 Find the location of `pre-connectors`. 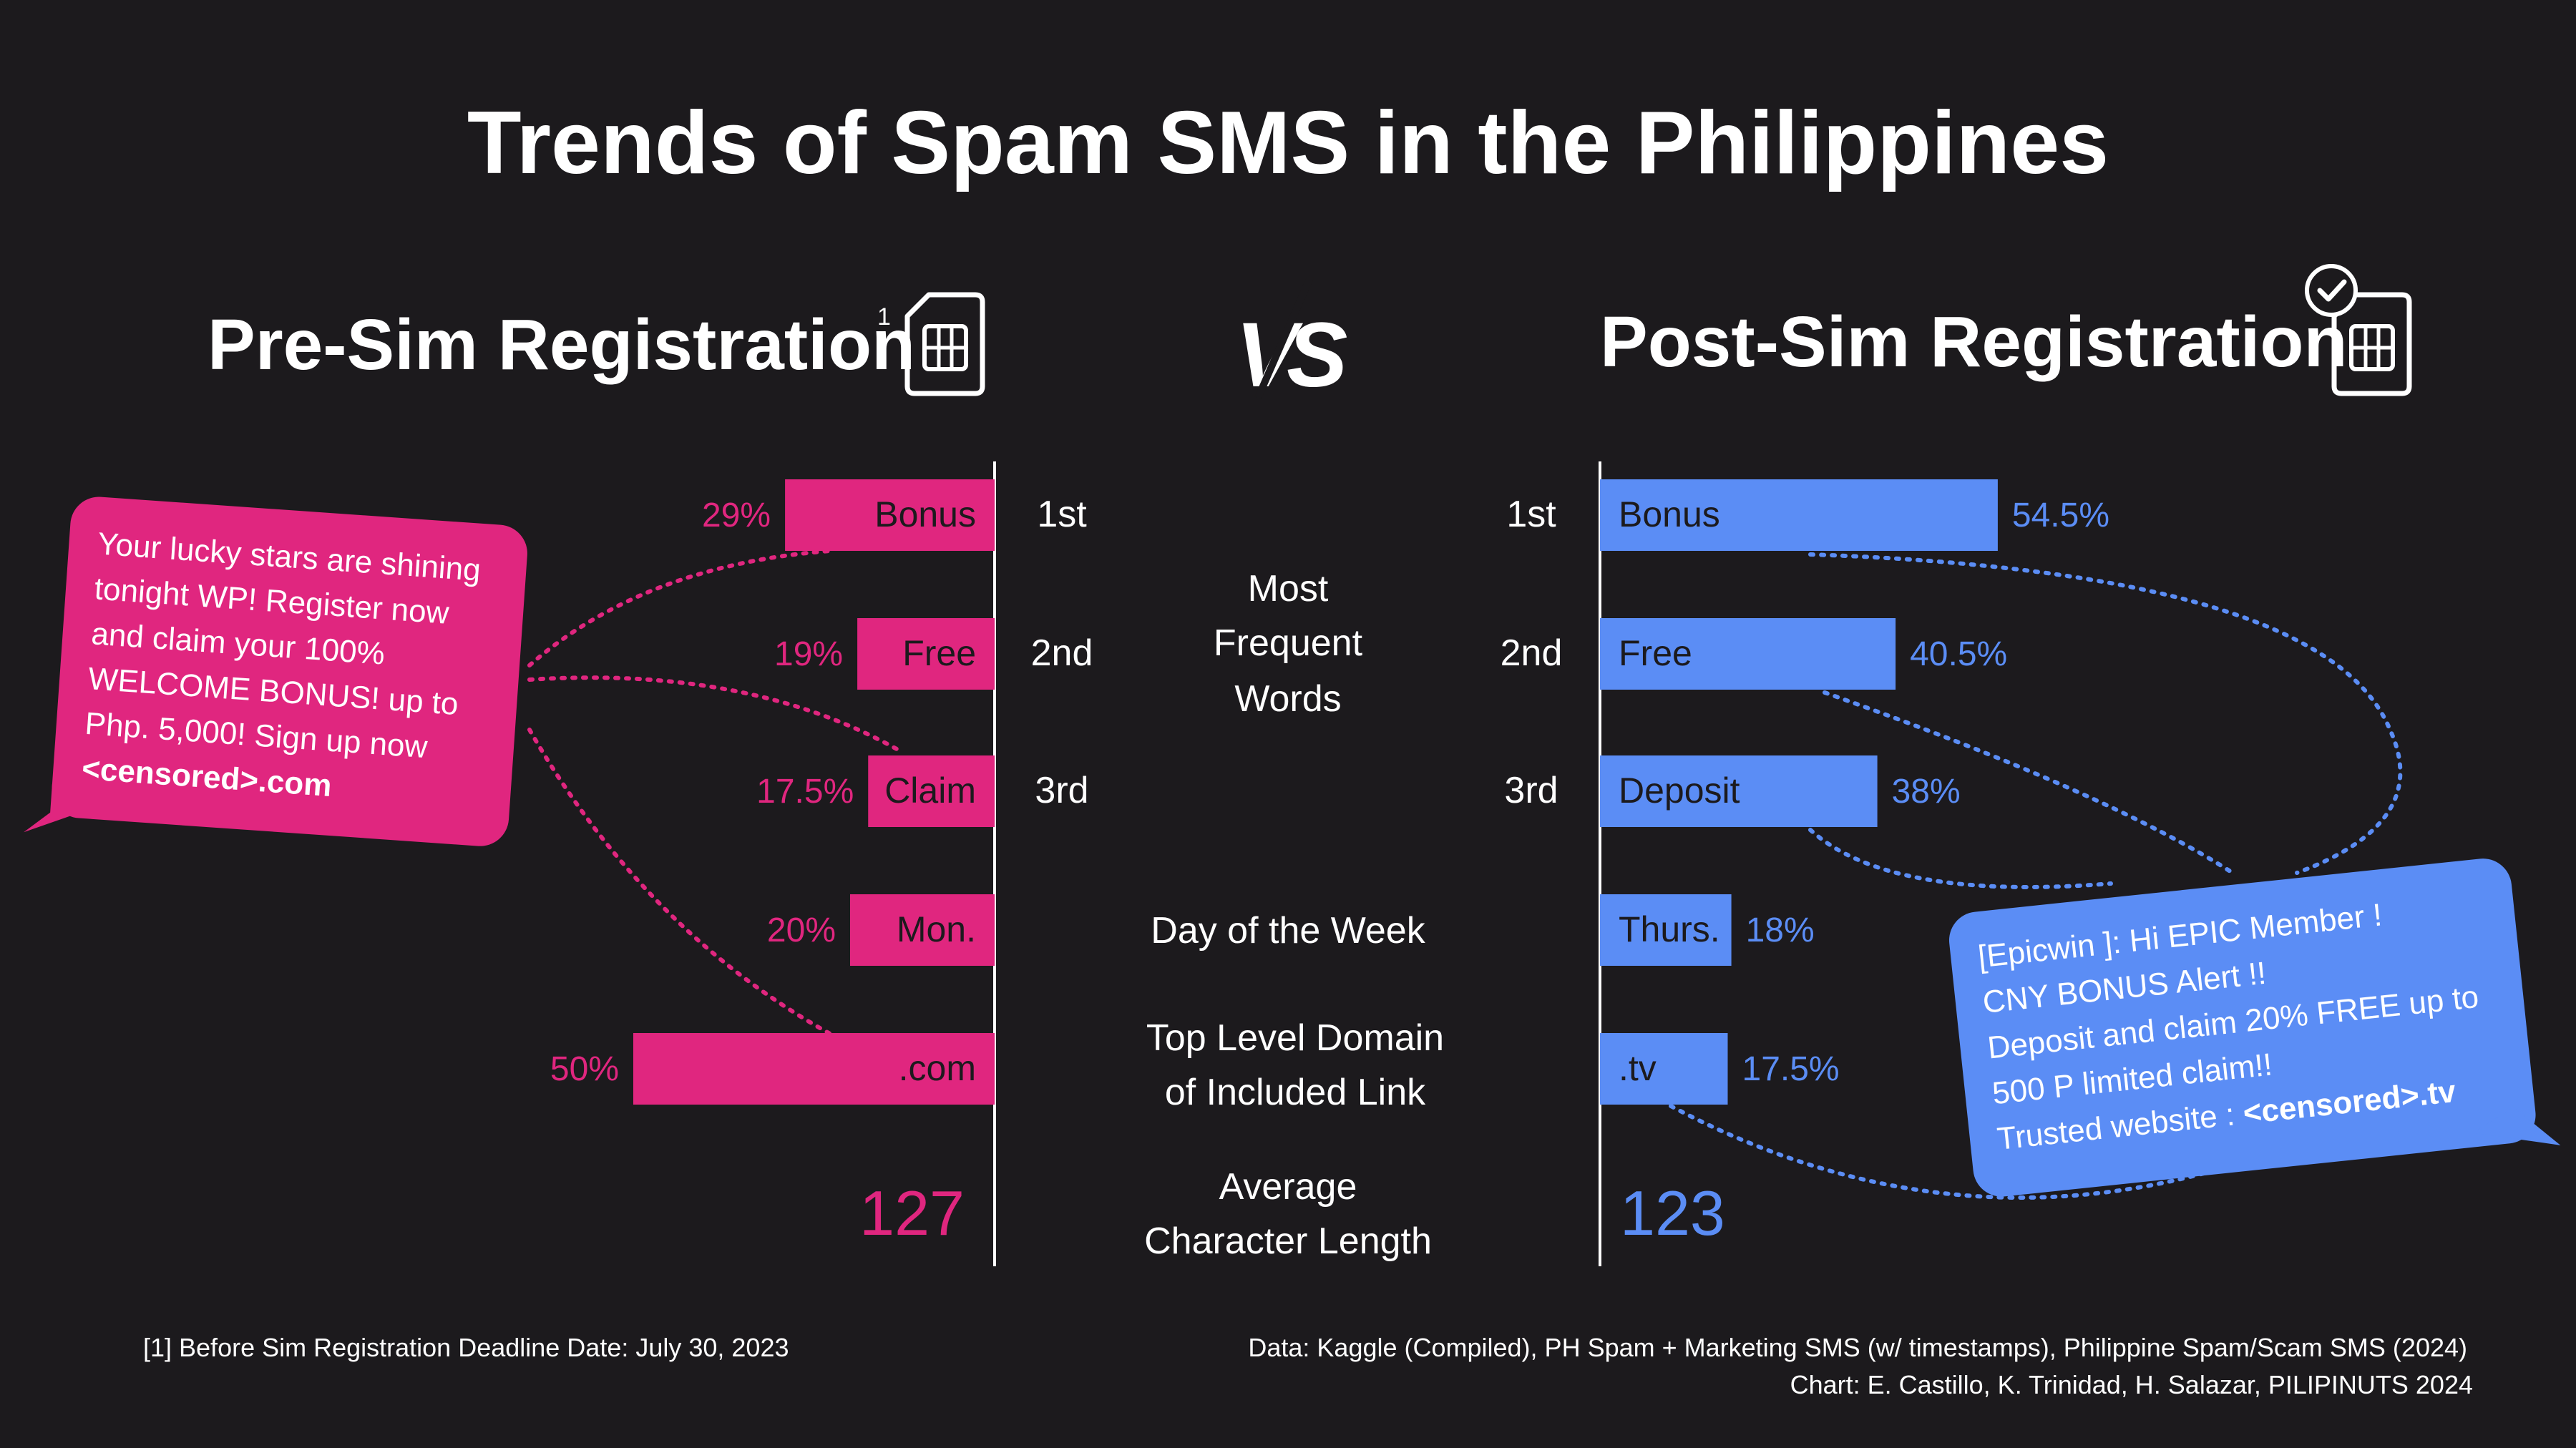

pre-connectors is located at coordinates (716, 792).